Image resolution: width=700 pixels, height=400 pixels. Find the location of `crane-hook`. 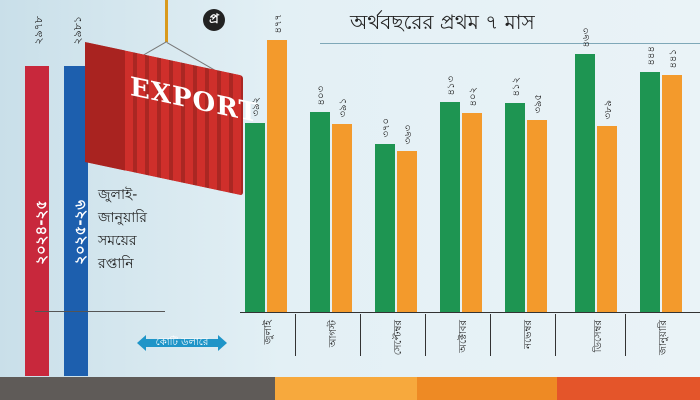

crane-hook is located at coordinates (166, 21).